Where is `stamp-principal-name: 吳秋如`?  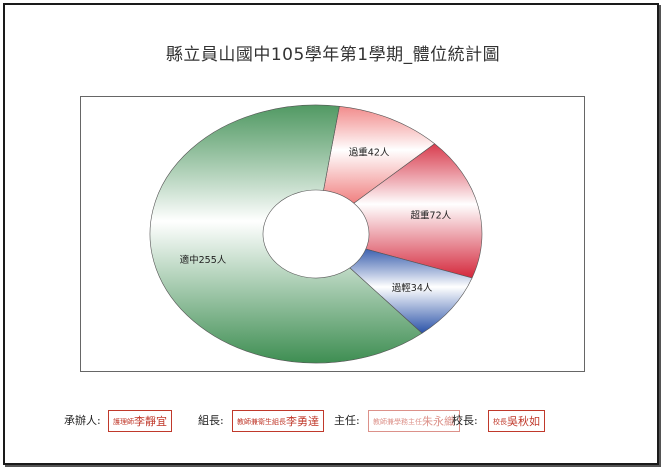
stamp-principal-name: 吳秋如 is located at coordinates (523, 421).